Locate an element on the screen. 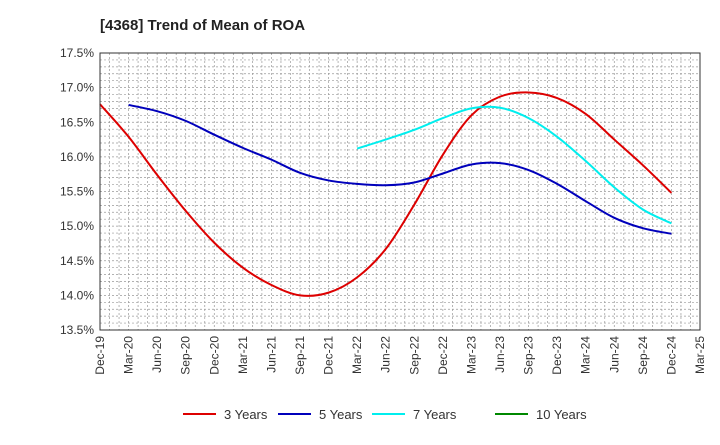  x-tick-label: Dec-21 is located at coordinates (329, 355).